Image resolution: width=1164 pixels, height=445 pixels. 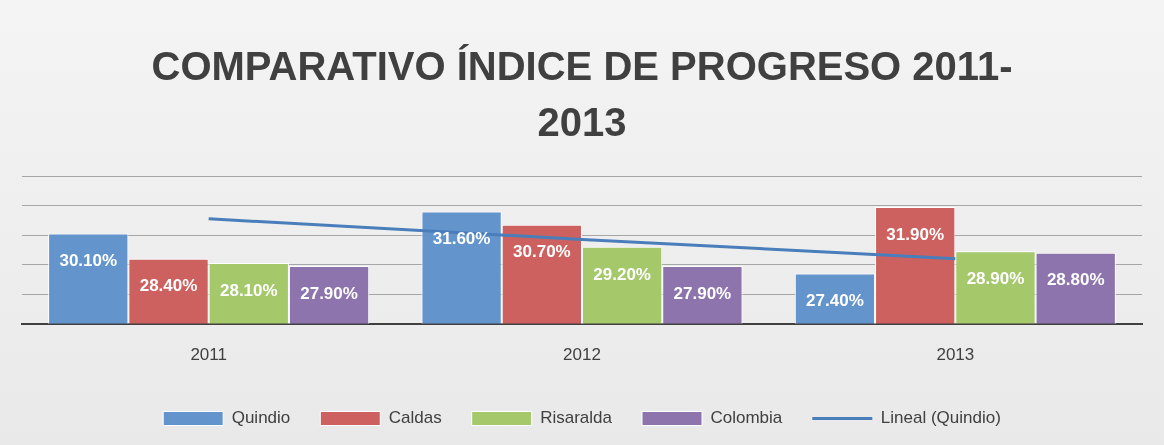 What do you see at coordinates (542, 252) in the screenshot?
I see `data-label: 30.70%` at bounding box center [542, 252].